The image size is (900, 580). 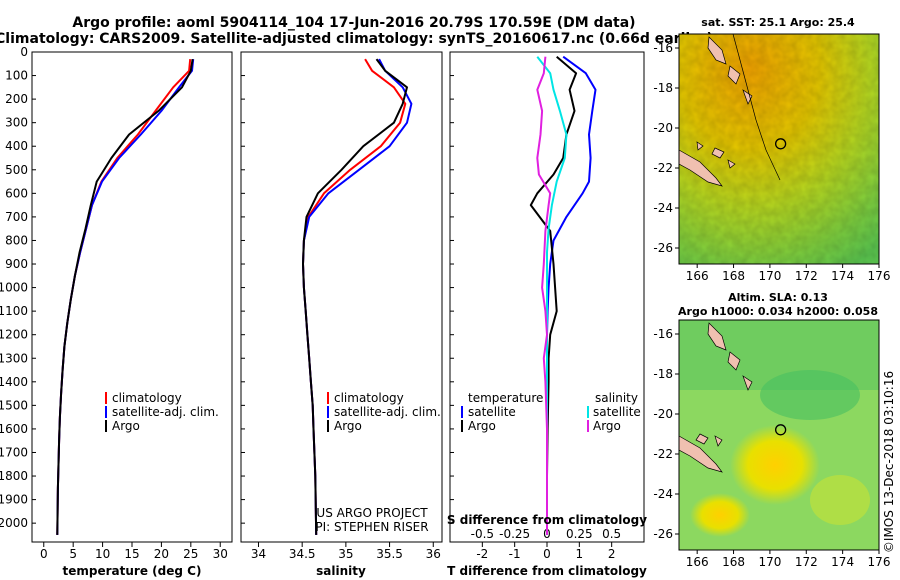 What do you see at coordinates (14, 335) in the screenshot?
I see `depth-tick-label: 1200` at bounding box center [14, 335].